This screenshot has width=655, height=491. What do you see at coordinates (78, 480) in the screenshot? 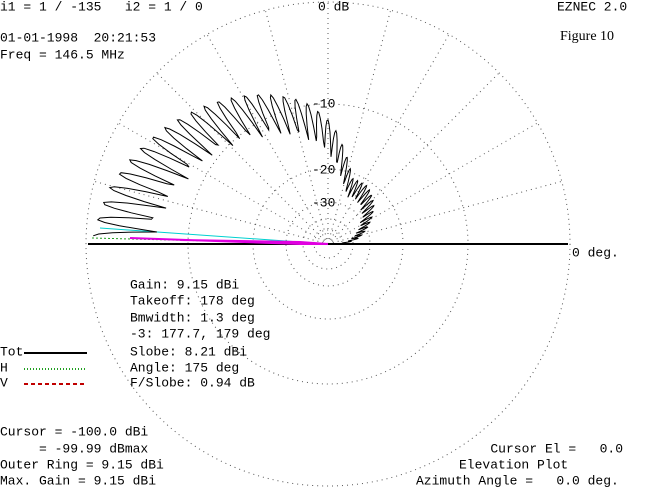
I see `footer-text: Max. Gain = 9.15 dBi` at bounding box center [78, 480].